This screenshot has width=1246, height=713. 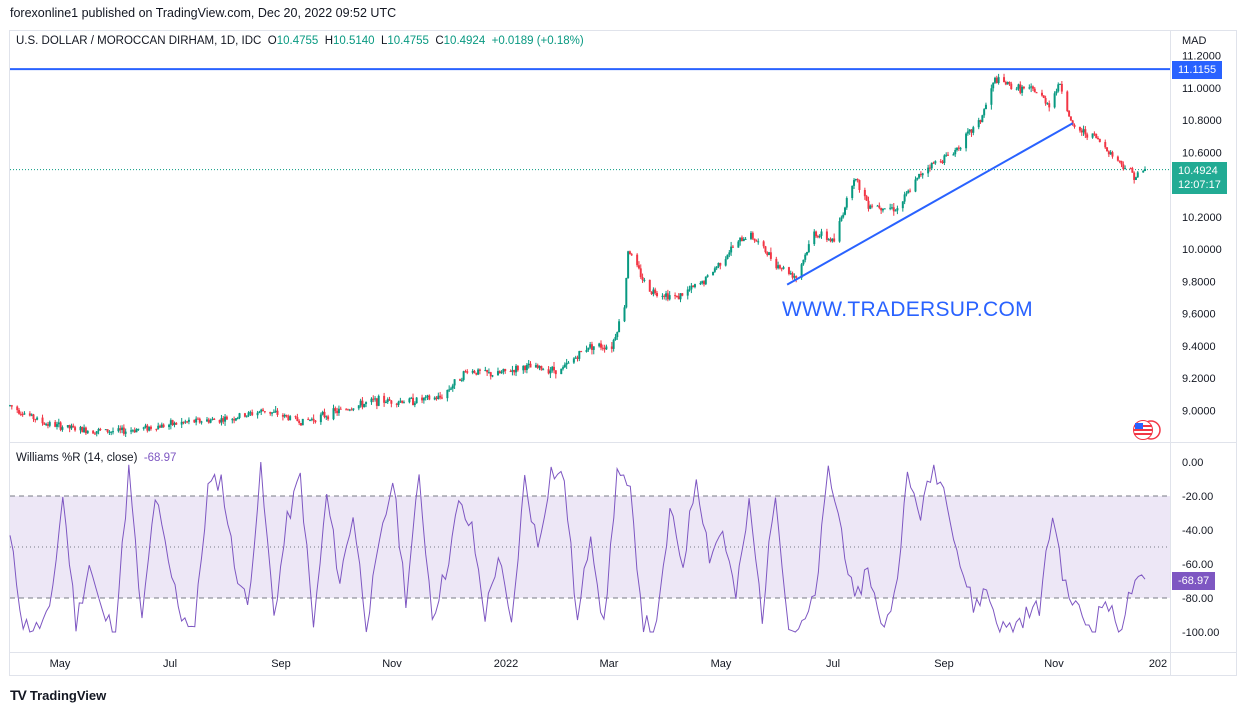 I want to click on footer-brand: TV TradingView, so click(x=58, y=695).